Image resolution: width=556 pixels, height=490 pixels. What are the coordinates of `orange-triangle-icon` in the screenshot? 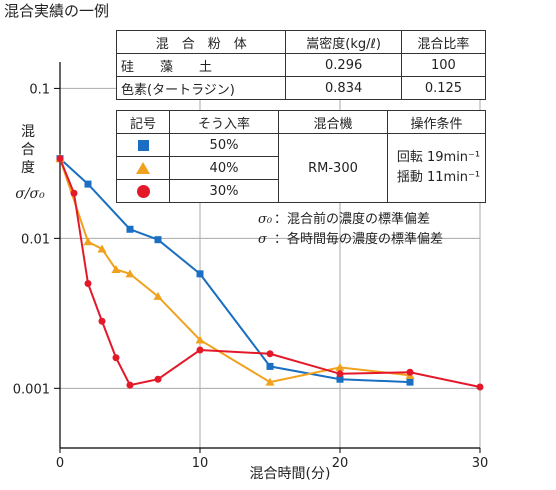 It's located at (143, 168).